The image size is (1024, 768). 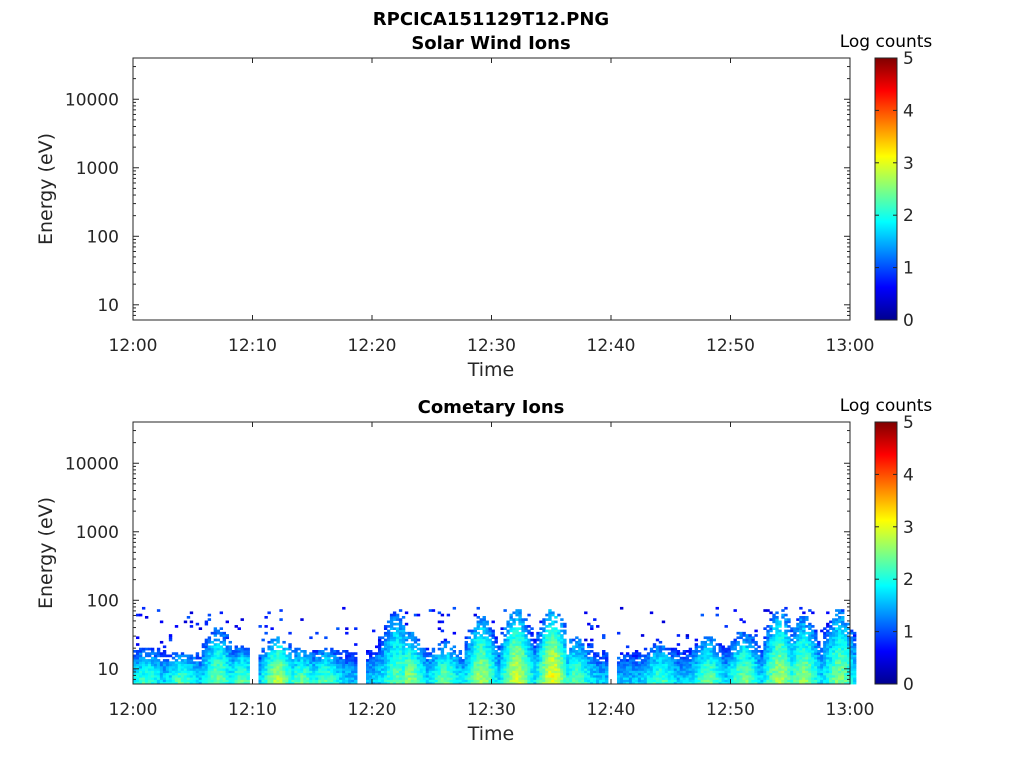 What do you see at coordinates (491, 370) in the screenshot?
I see `x-axis-label: Time` at bounding box center [491, 370].